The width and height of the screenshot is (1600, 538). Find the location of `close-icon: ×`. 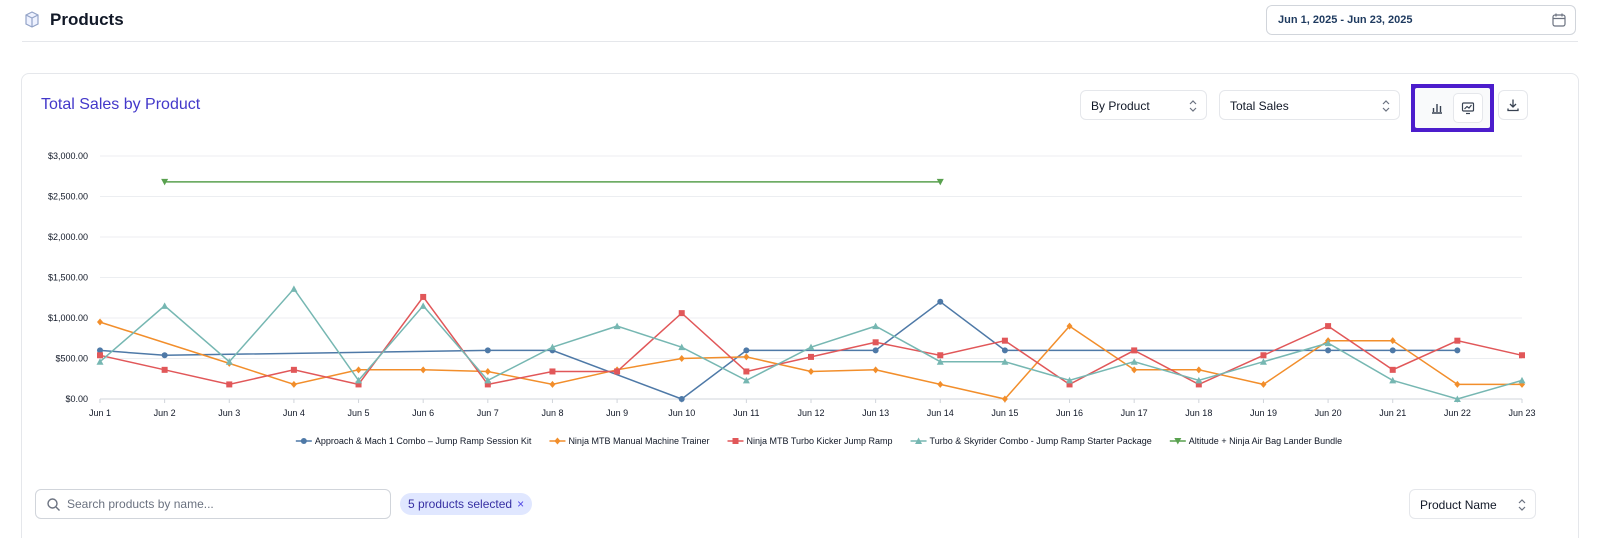

close-icon: × is located at coordinates (521, 504).